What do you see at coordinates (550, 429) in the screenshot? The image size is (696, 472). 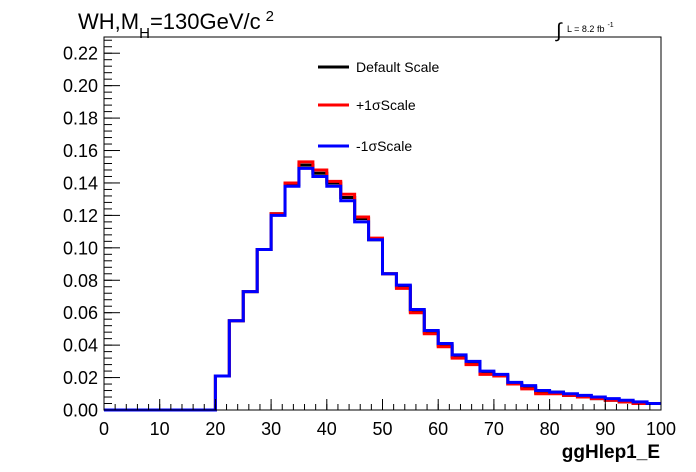 I see `x-tick-label: 80` at bounding box center [550, 429].